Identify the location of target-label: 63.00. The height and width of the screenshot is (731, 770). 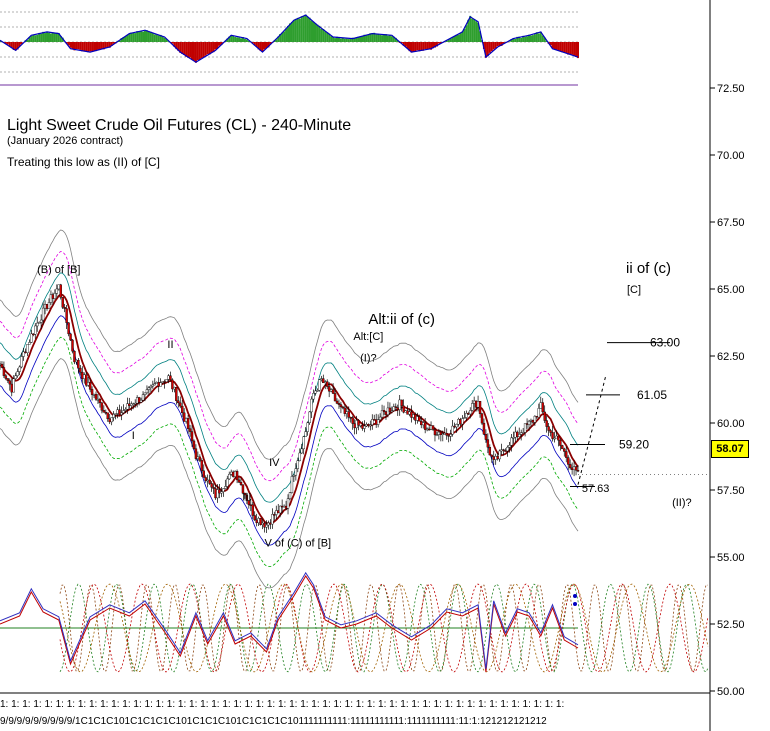
(665, 343).